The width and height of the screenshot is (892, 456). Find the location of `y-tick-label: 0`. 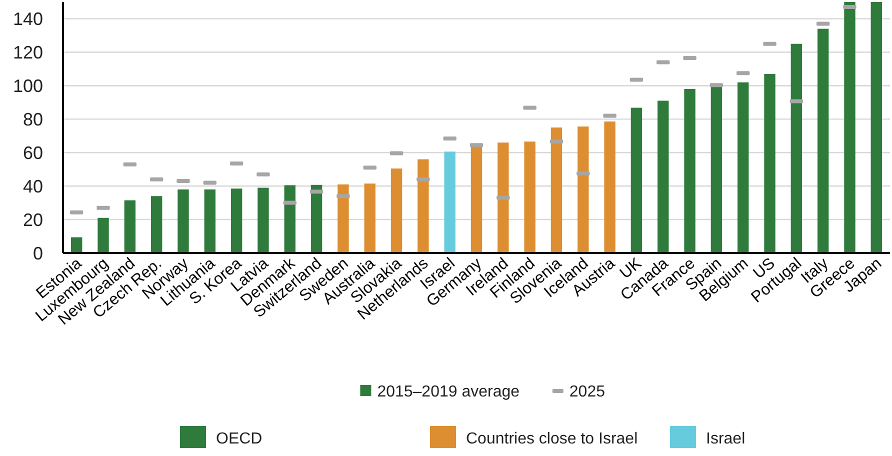

y-tick-label: 0 is located at coordinates (37, 253).